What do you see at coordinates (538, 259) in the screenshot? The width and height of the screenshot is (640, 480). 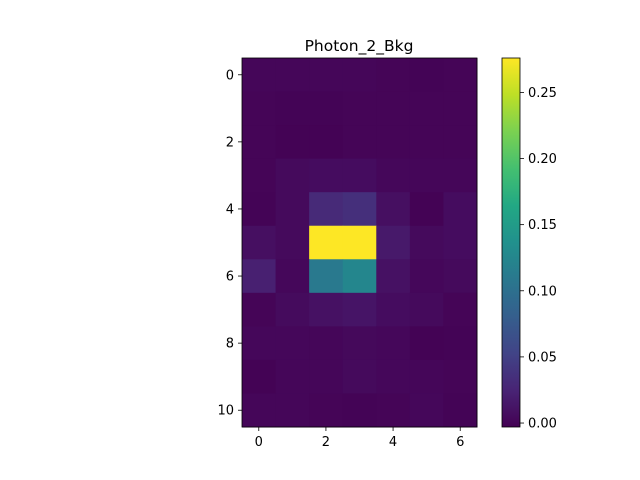 I see `colorbar-ticks: 0.00 0.05 0.10 0.15 0.20 0.25` at bounding box center [538, 259].